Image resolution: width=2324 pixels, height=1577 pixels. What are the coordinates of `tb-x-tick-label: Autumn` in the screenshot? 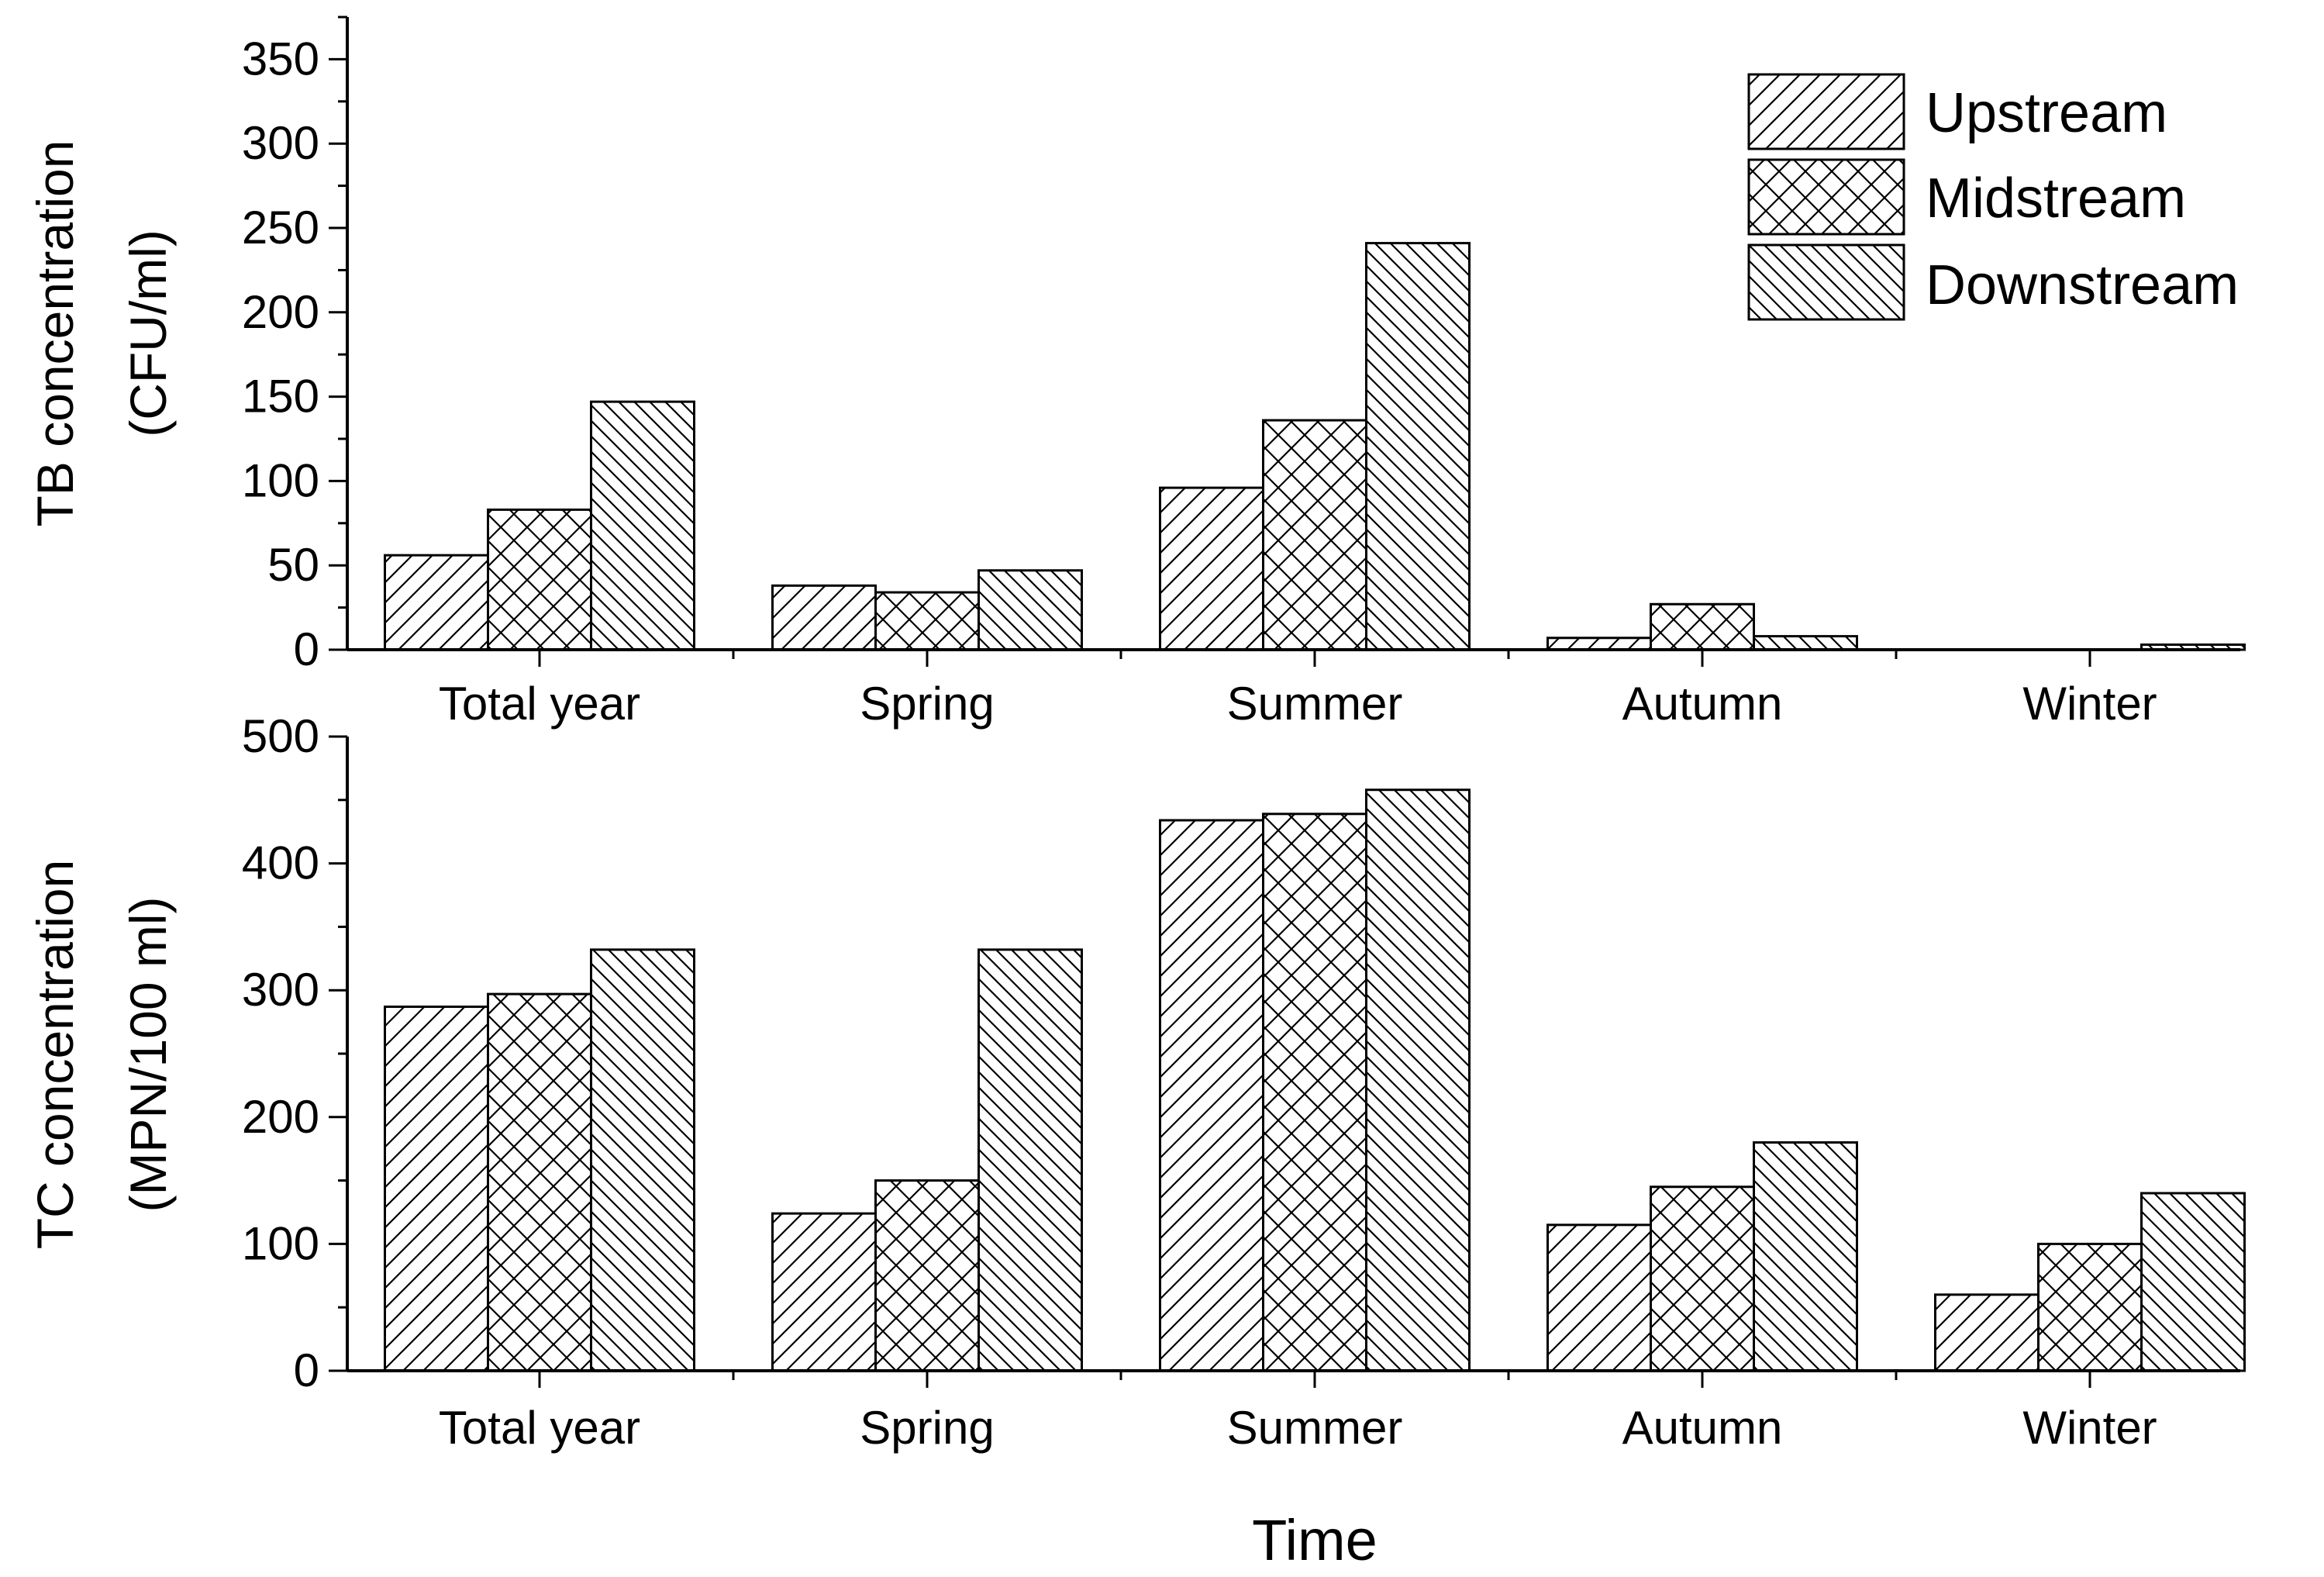 It's located at (1703, 704).